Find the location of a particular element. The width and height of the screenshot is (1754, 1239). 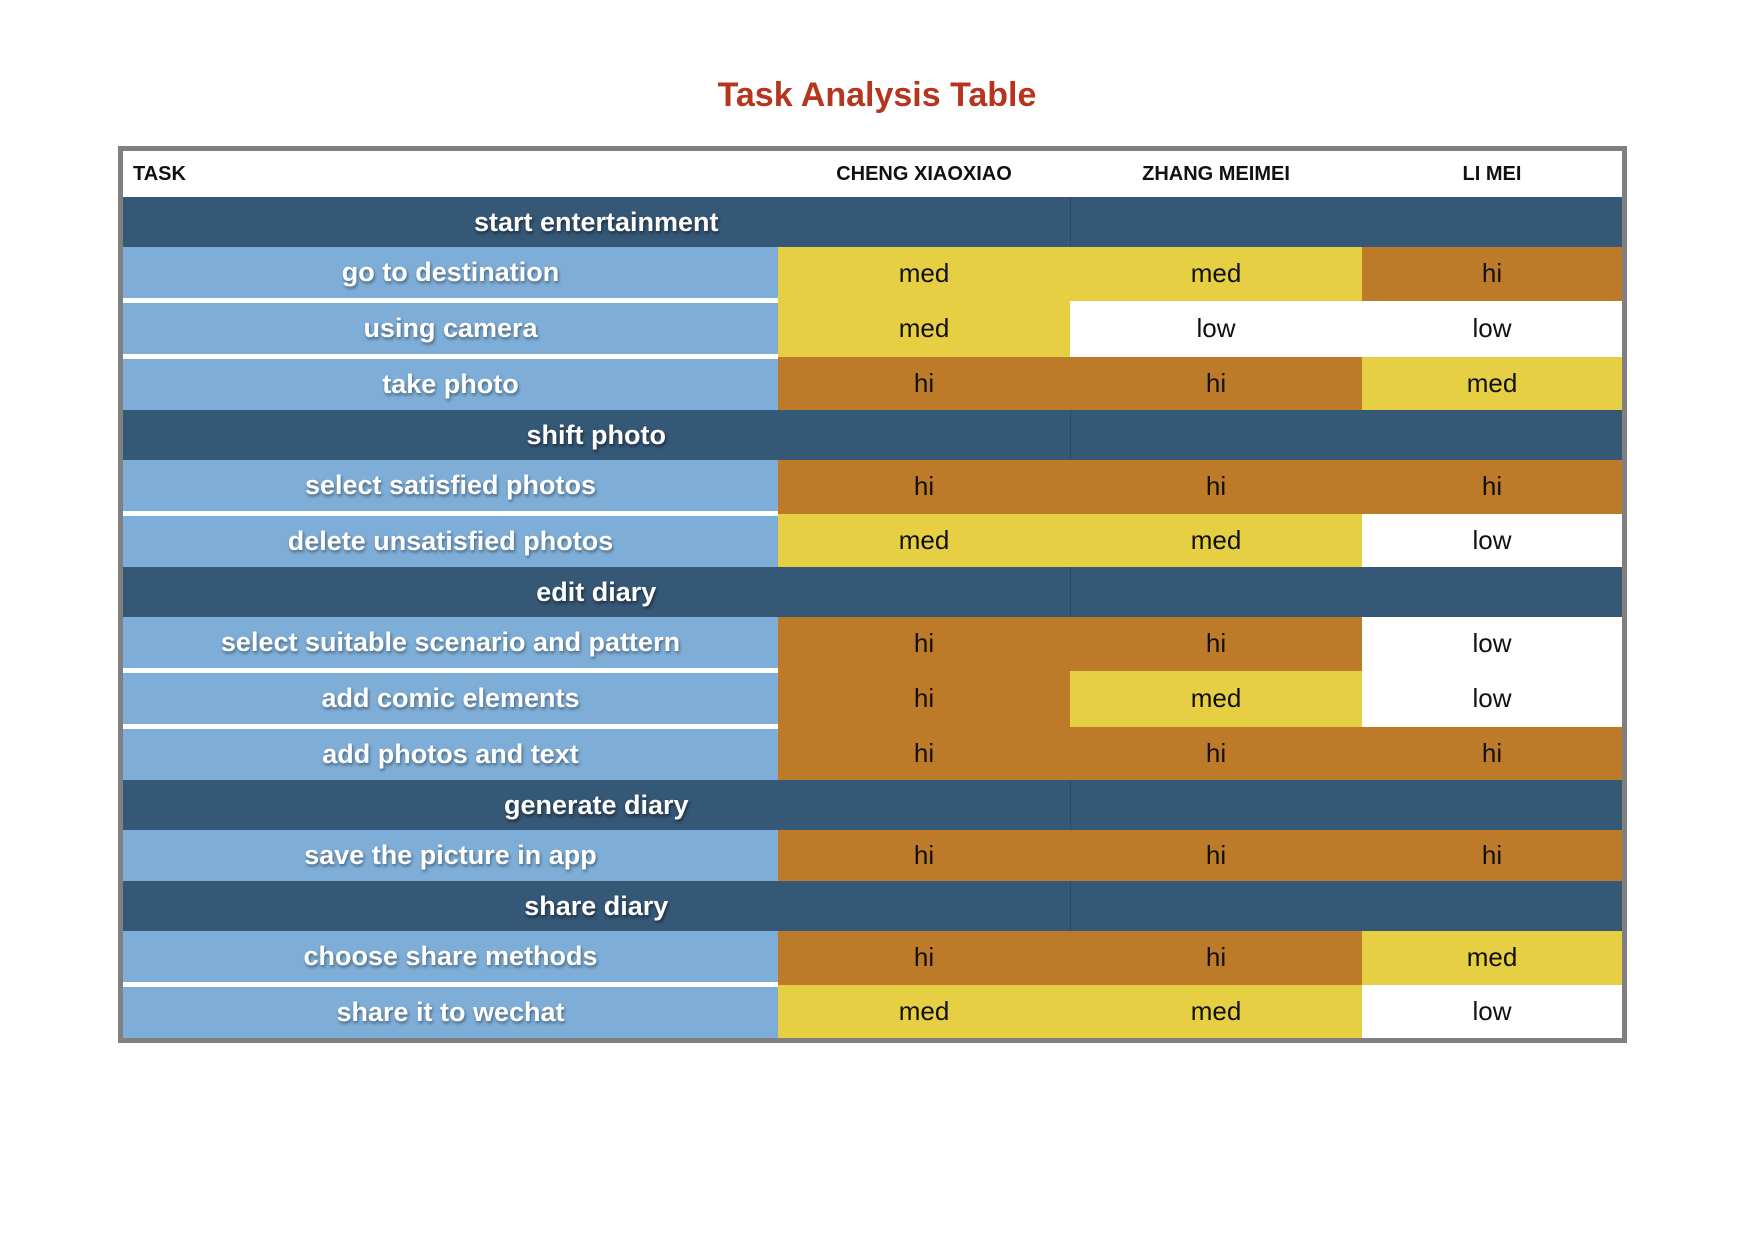

task-label: take photo is located at coordinates (450, 383).